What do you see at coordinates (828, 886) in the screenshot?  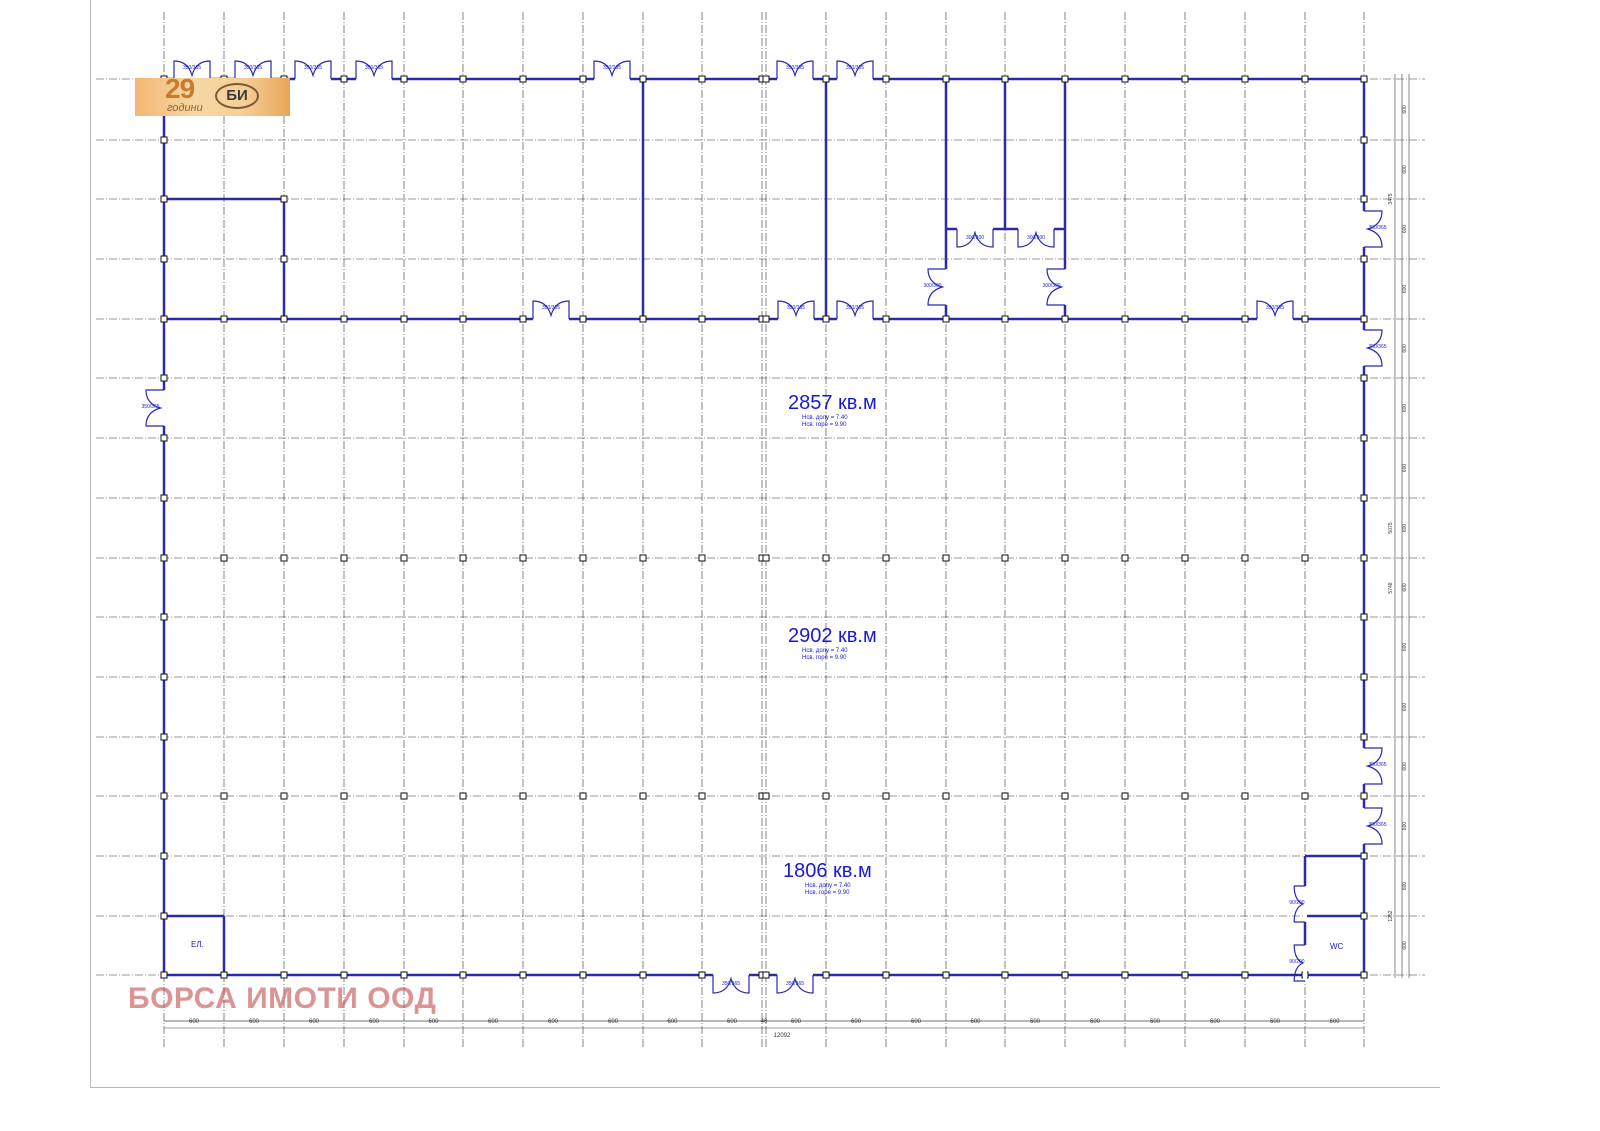 I see `height-low: Нсв. долу = 7.40` at bounding box center [828, 886].